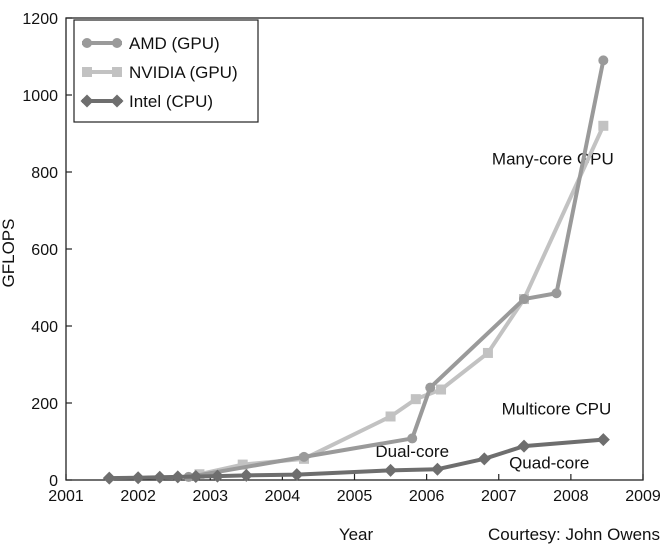  What do you see at coordinates (553, 158) in the screenshot?
I see `annotation-label: Many-core GPU` at bounding box center [553, 158].